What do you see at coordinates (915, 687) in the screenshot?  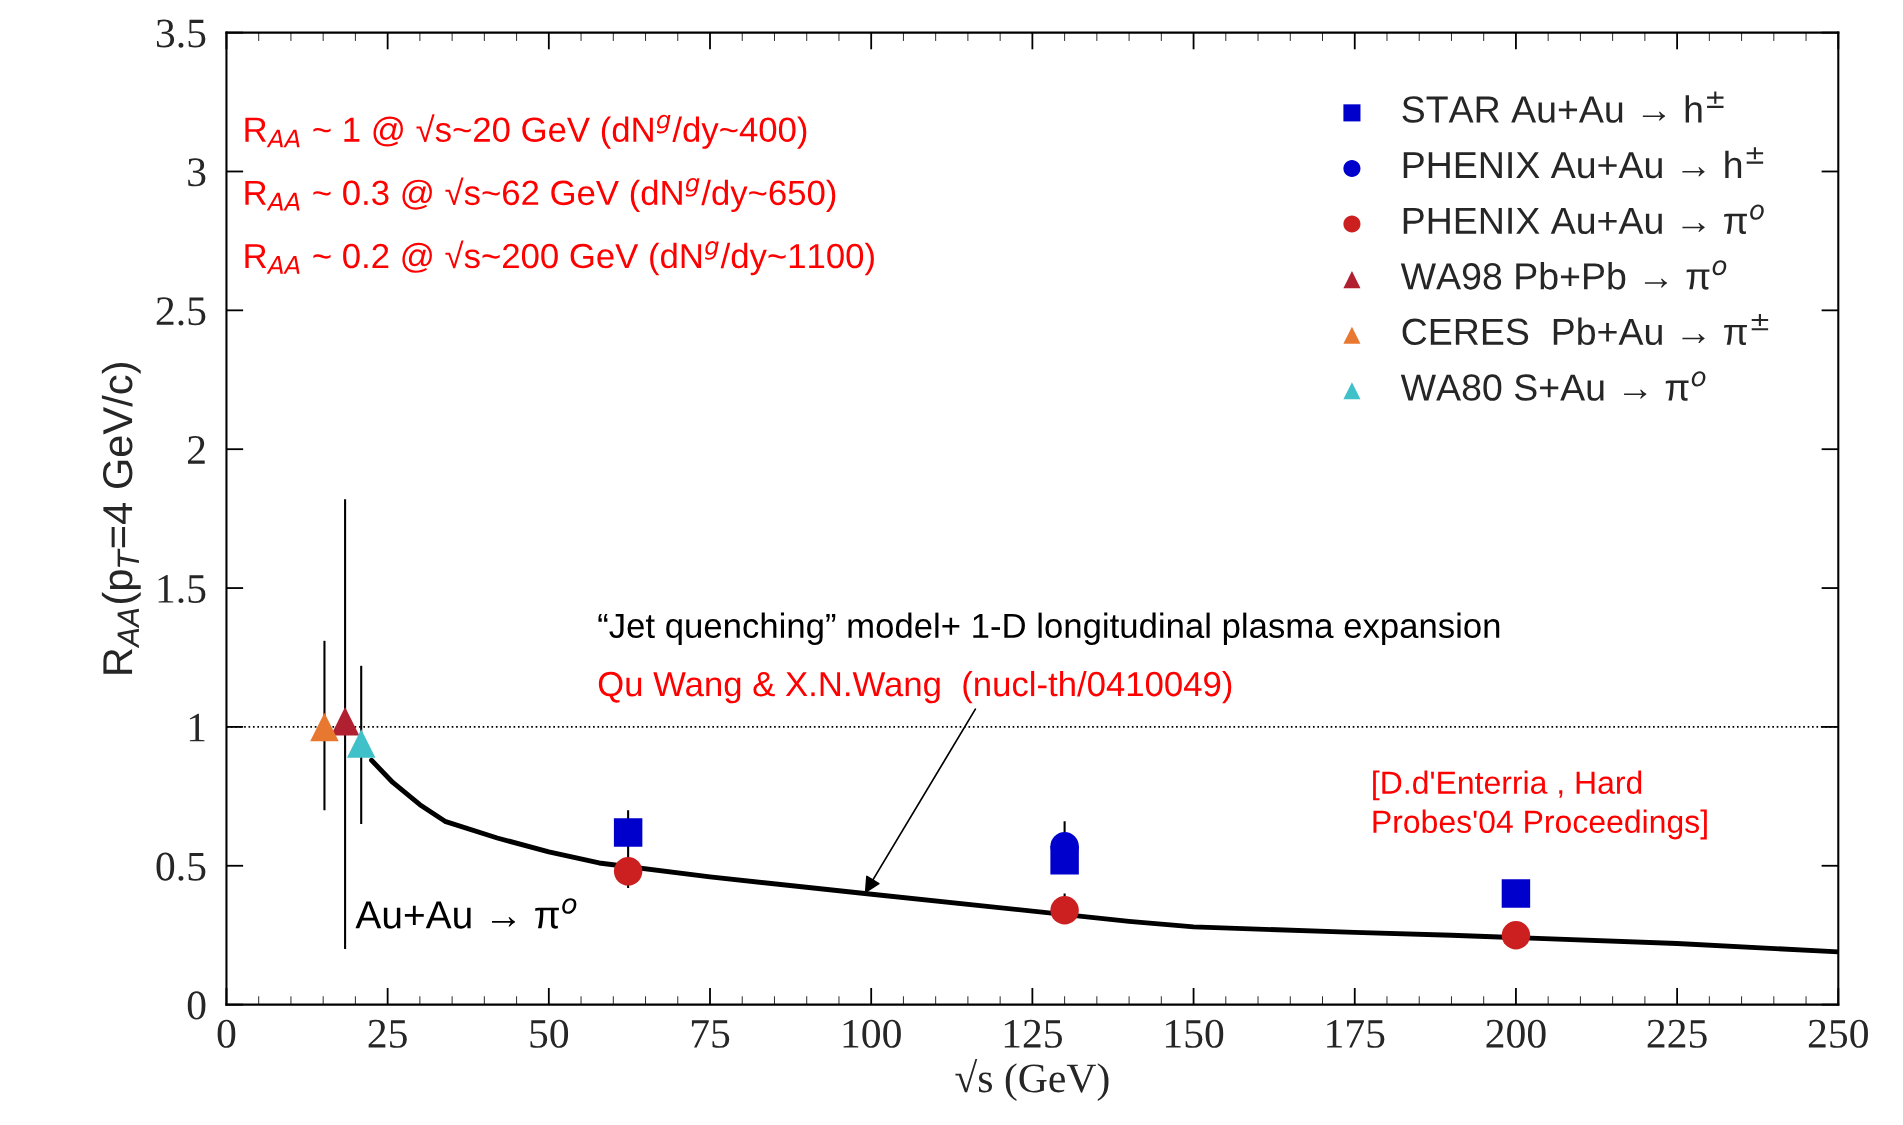 I see `annotation: Qu Wang & X.N.Wang (nucl-th/0410049)` at bounding box center [915, 687].